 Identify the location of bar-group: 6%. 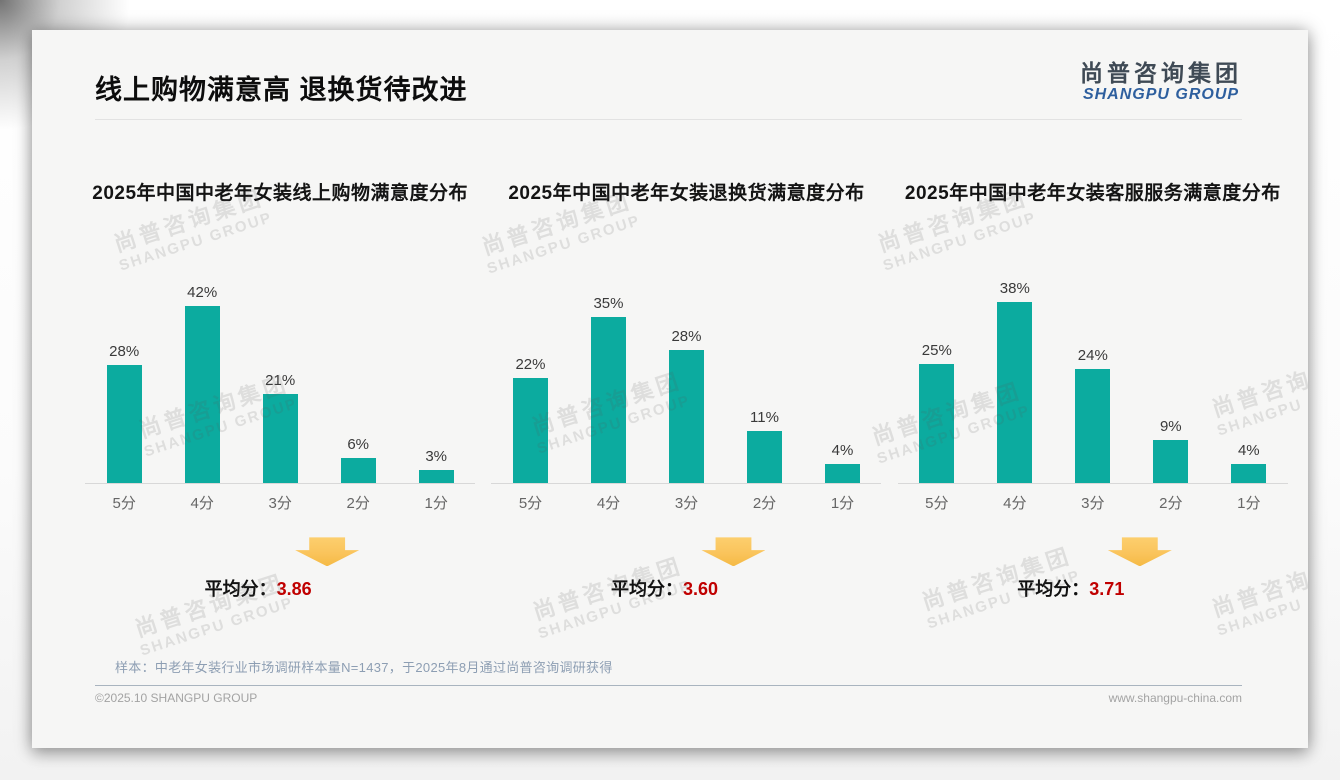
(358, 460).